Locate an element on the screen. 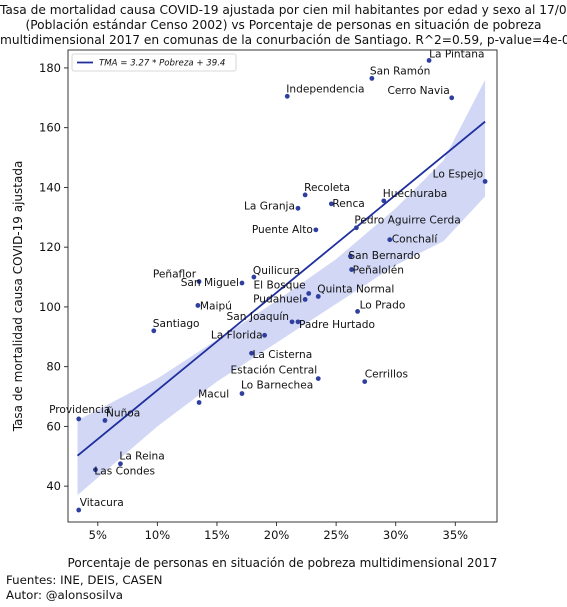 This screenshot has height=607, width=567. x-tick-label: 15% is located at coordinates (217, 535).